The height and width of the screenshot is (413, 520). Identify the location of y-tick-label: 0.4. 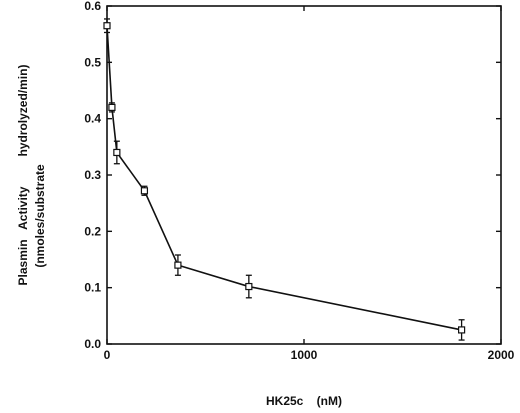
(92, 119).